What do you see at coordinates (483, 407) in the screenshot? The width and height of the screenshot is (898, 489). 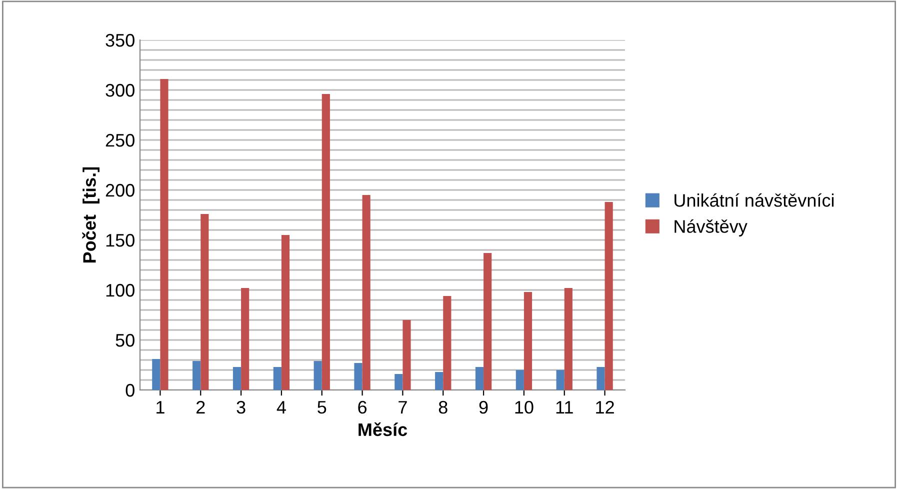 I see `x-tick-label: 9` at bounding box center [483, 407].